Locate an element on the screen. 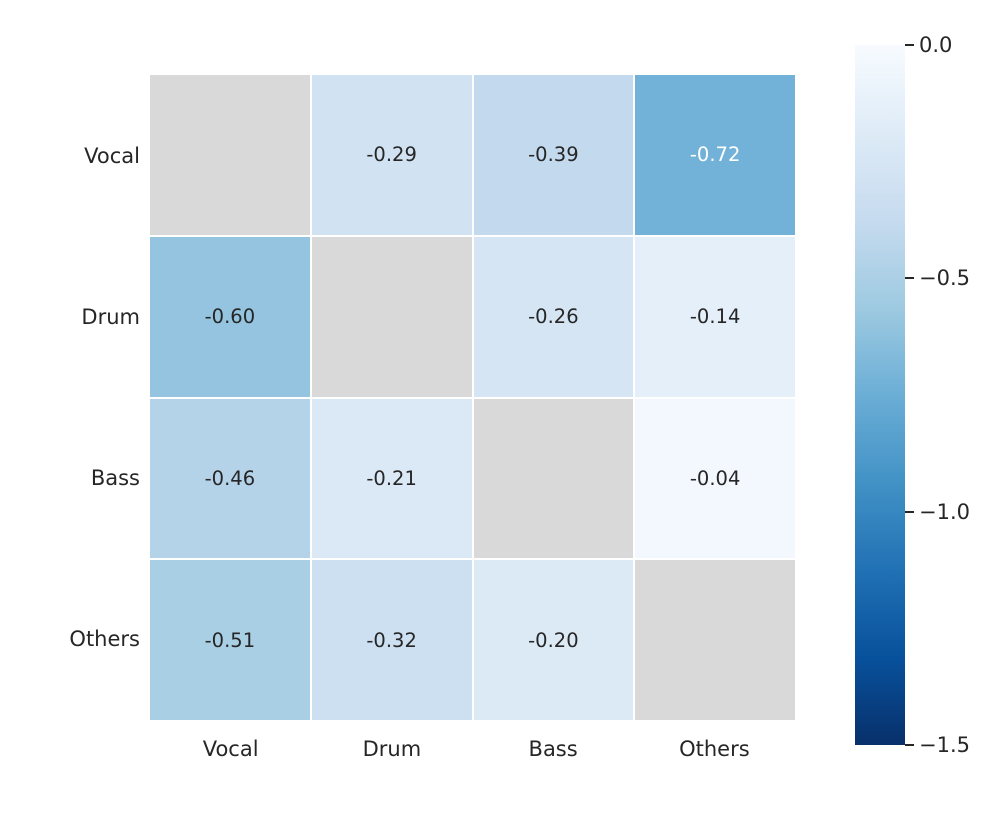  x-axis-labels: Vocal Drum Bass Others is located at coordinates (472, 749).